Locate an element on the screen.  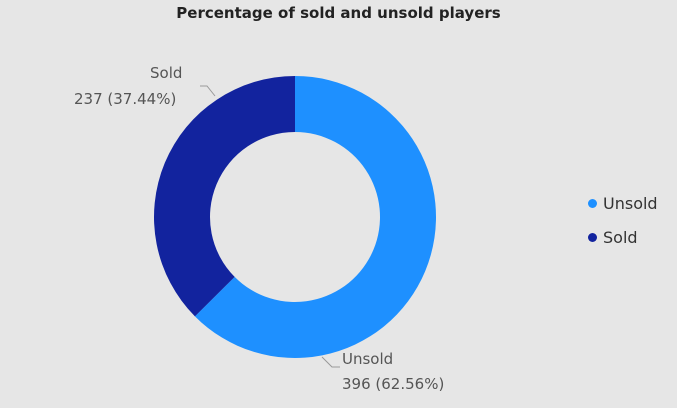
legend-item-sold: Sold is located at coordinates (623, 237).